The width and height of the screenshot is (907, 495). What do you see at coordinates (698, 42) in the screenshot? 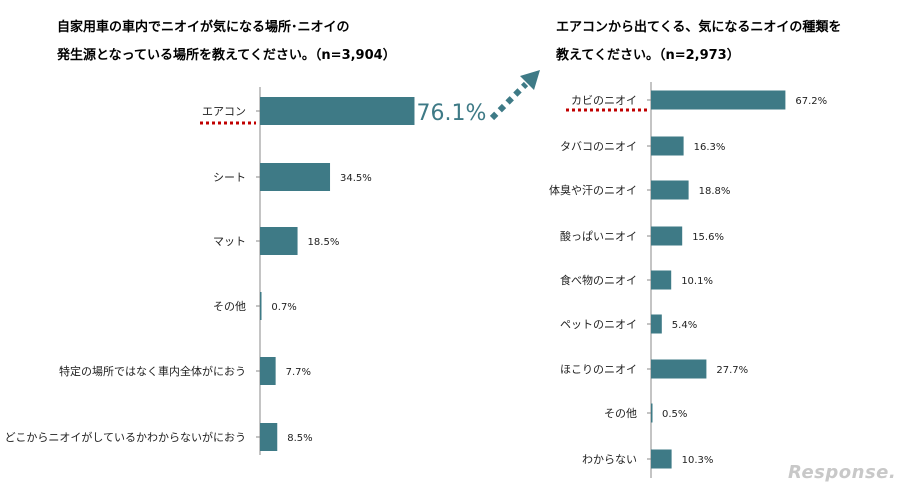
I see `right-chart-title: エアコンから出てくる、気になるニオイの種類を 教えてください。（n=2,973）` at bounding box center [698, 42].